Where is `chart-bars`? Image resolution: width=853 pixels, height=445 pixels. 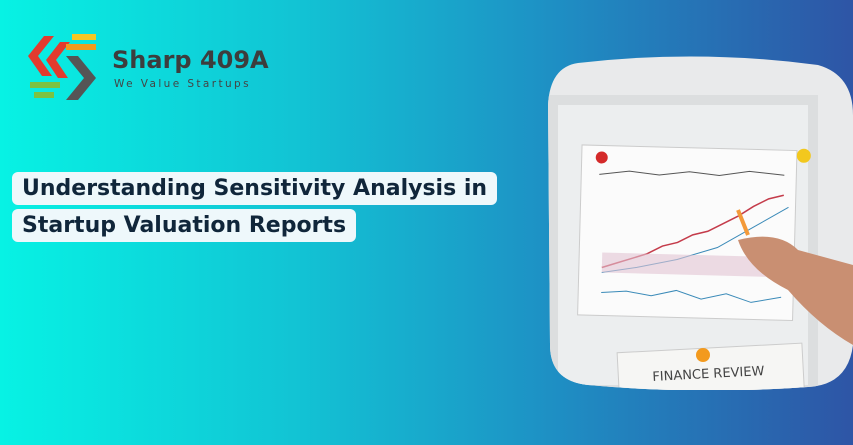
chart-bars is located at coordinates (692, 265).